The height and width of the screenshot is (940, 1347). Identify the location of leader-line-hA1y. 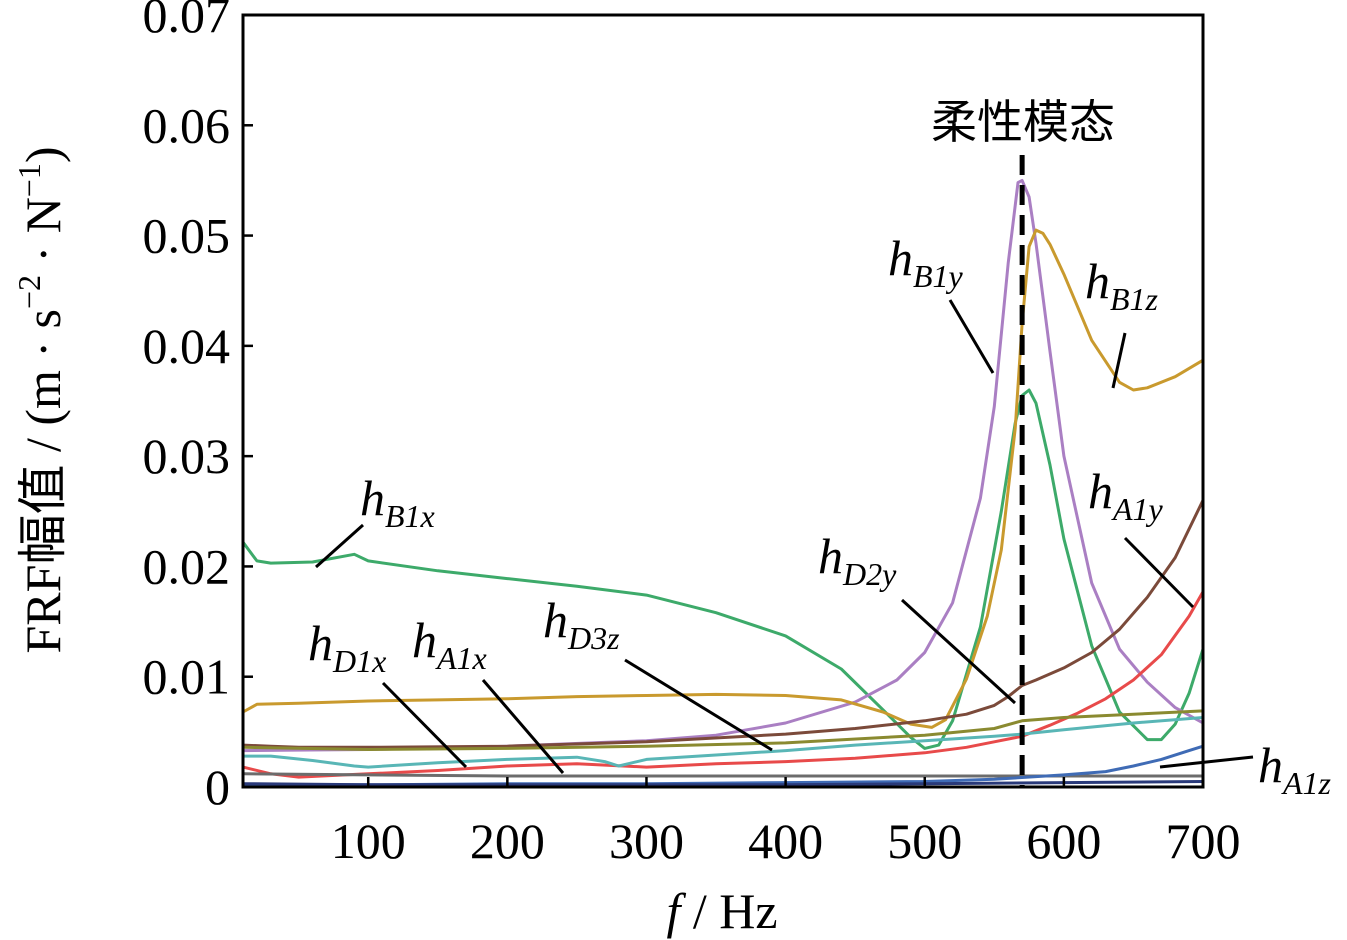
(1159, 572).